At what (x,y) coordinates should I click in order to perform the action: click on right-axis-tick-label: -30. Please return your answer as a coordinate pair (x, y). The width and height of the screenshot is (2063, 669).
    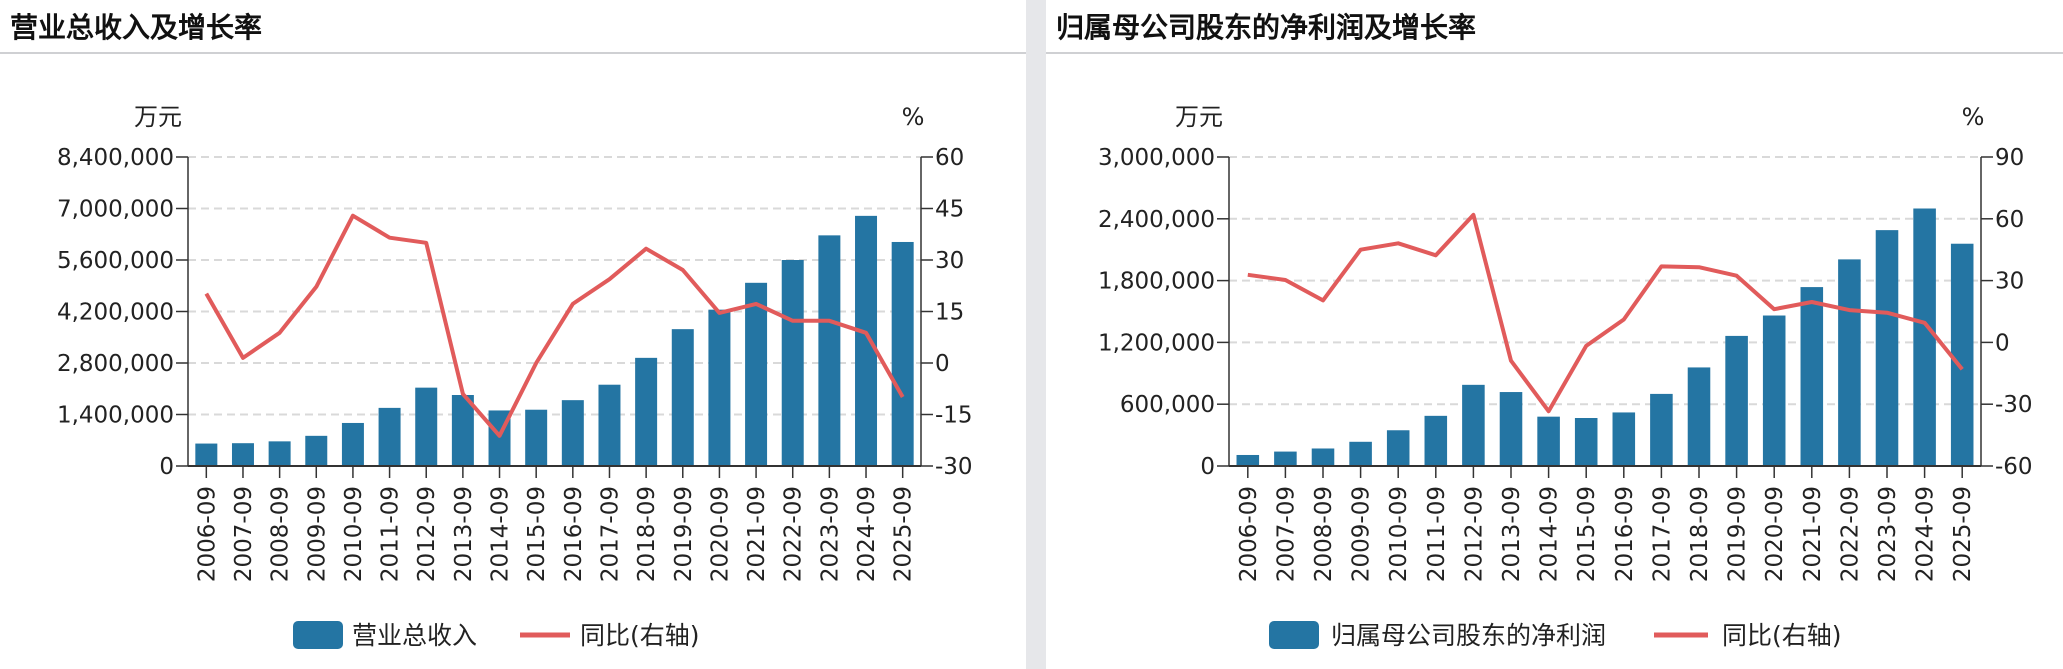
    Looking at the image, I should click on (2014, 405).